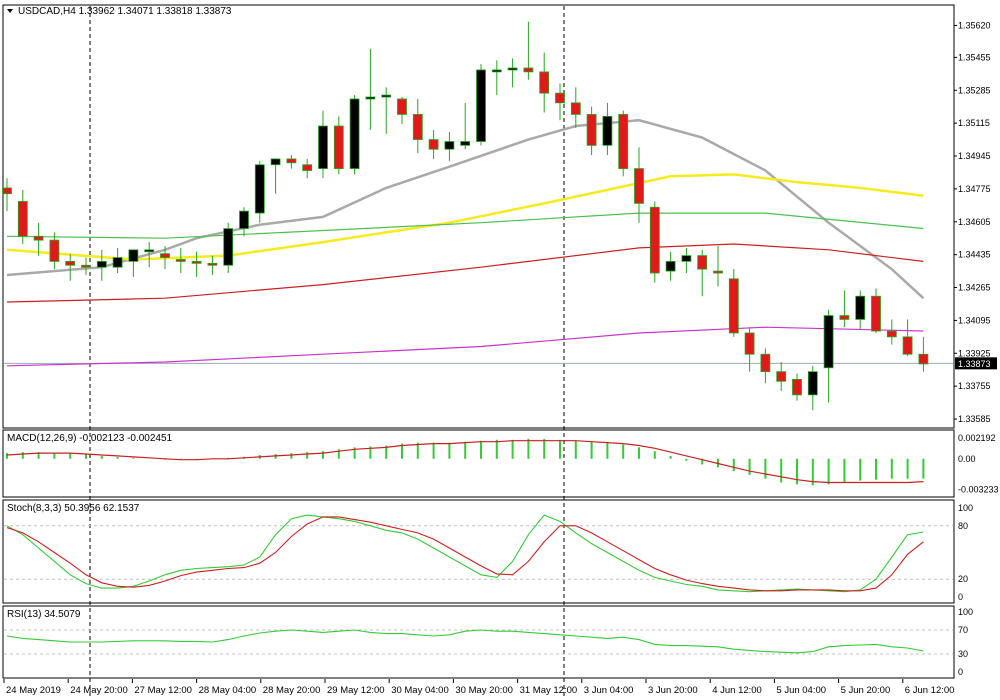 The image size is (1000, 700). Describe the element at coordinates (737, 690) in the screenshot. I see `time-tick-label-11: 4 Jun 12:00` at that location.